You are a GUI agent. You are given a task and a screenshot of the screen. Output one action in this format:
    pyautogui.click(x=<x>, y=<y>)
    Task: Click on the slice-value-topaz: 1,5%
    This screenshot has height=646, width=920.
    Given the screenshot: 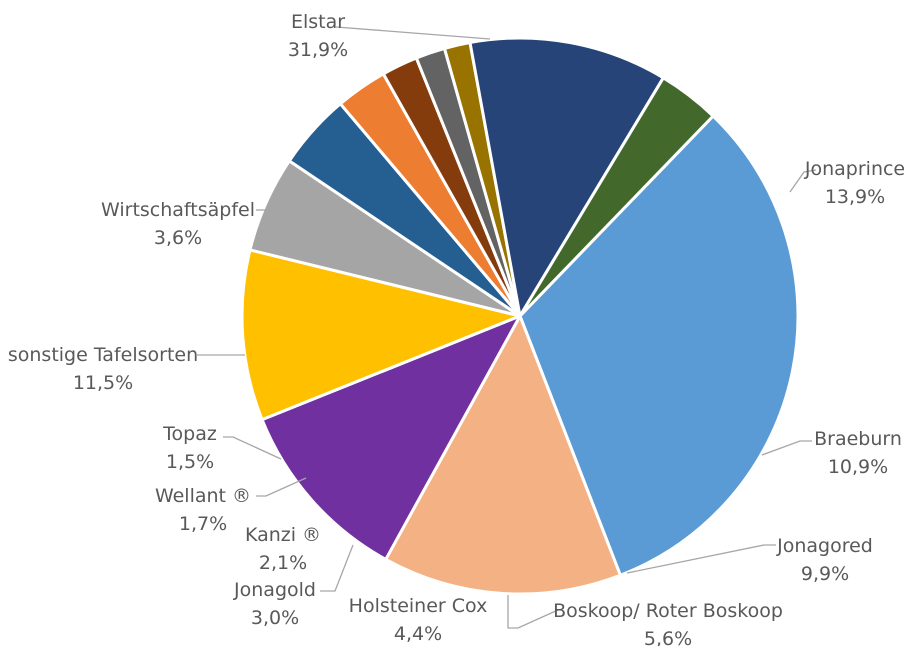 What is the action you would take?
    pyautogui.click(x=190, y=462)
    